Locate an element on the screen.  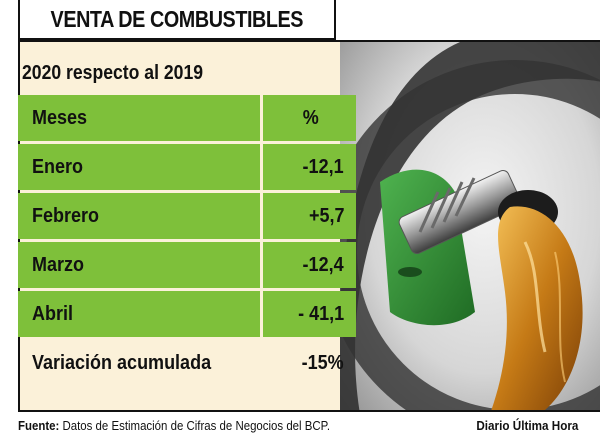
table-row: Enero -12,1 is located at coordinates (187, 167).